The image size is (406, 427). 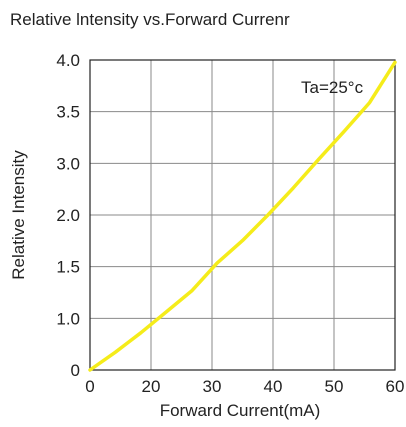 What do you see at coordinates (332, 87) in the screenshot?
I see `temperature-annotation: Ta=25°c` at bounding box center [332, 87].